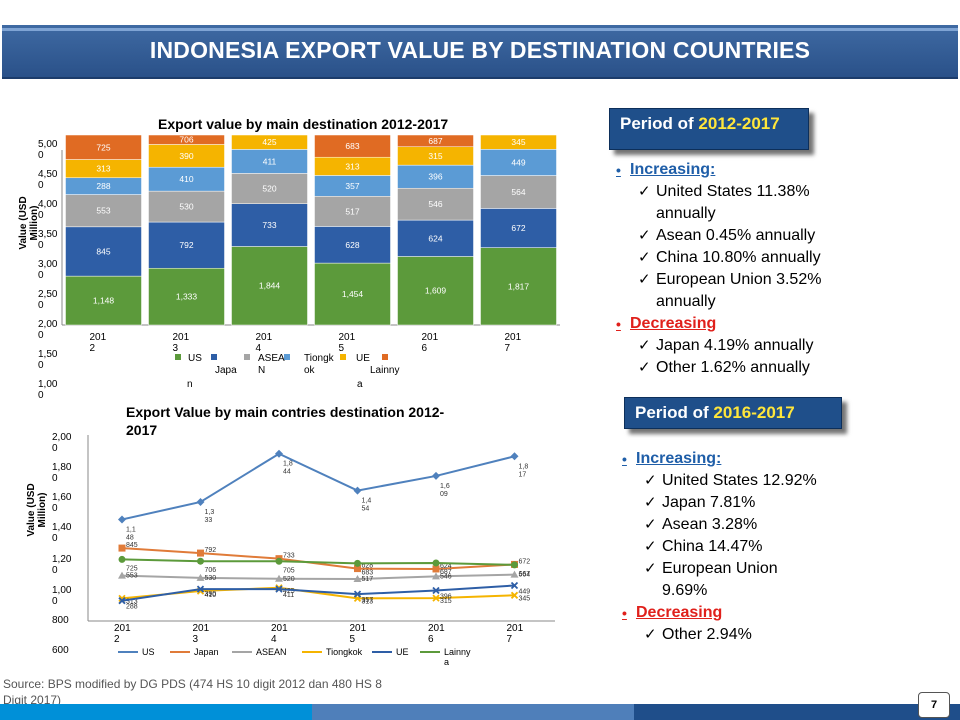 This screenshot has height=720, width=960. I want to click on bar-data-label: 1,844, so click(270, 286).